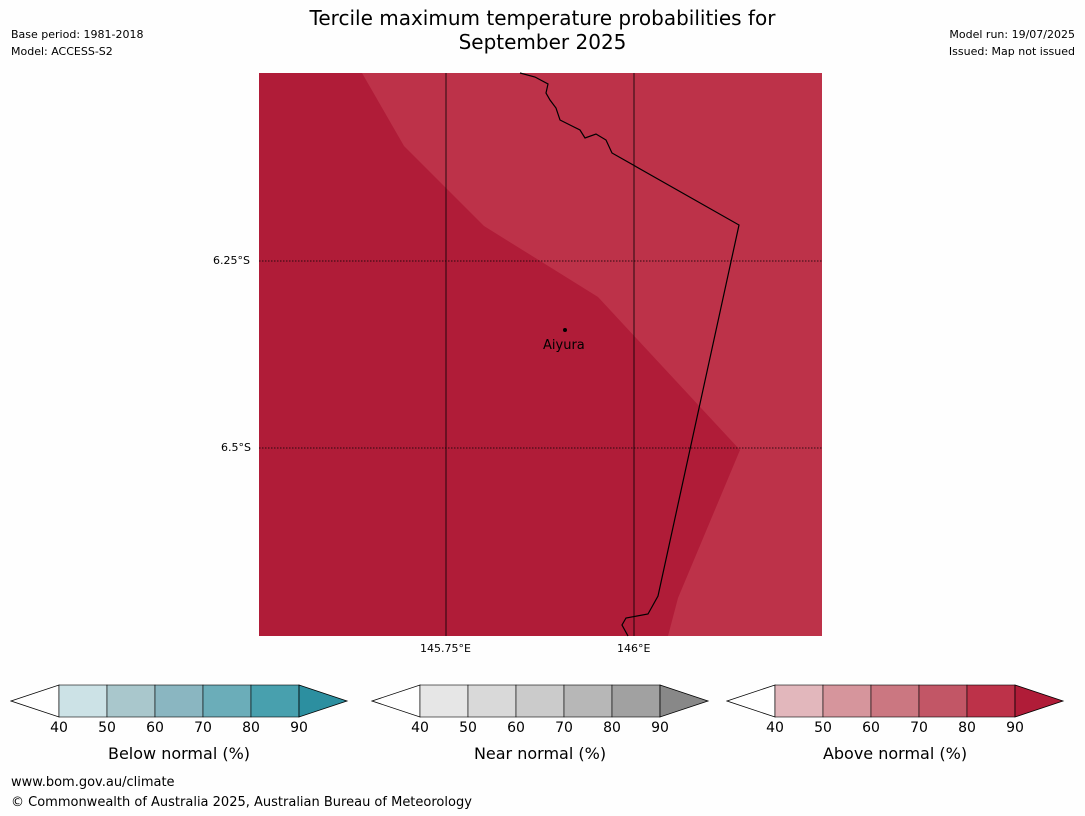  What do you see at coordinates (420, 728) in the screenshot?
I see `legend-near-tick-40: 40` at bounding box center [420, 728].